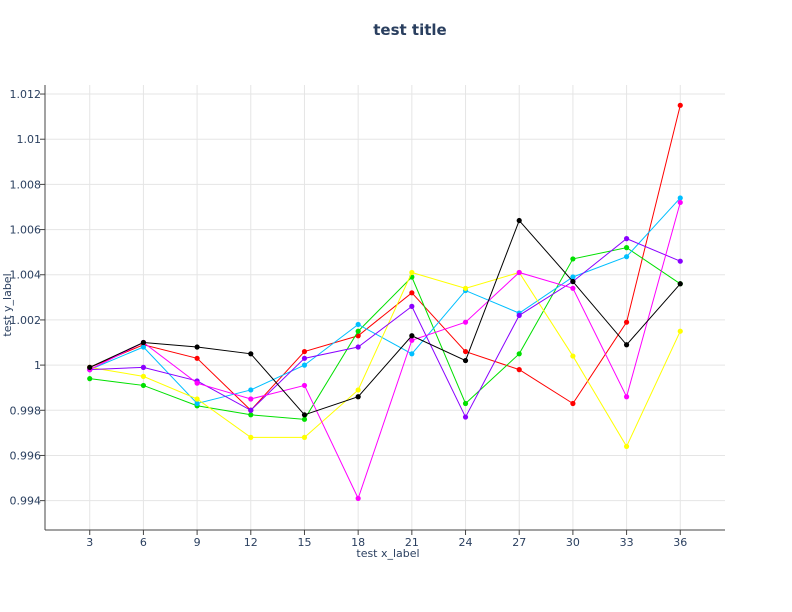  What do you see at coordinates (29, 139) in the screenshot?
I see `y-tick-label: 1.01` at bounding box center [29, 139].